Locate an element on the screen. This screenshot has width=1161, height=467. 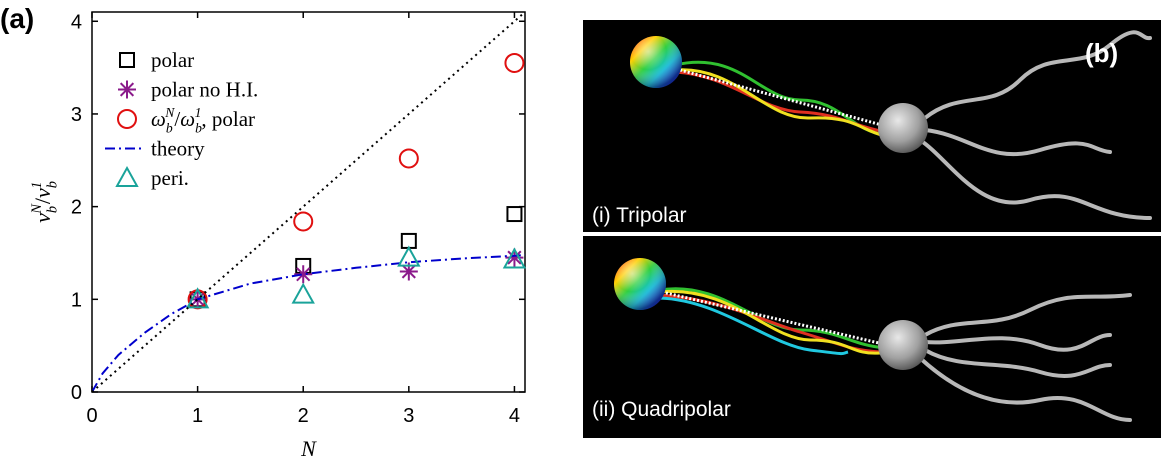
y-axis-label: vbN/vb1 is located at coordinates (45, 202).